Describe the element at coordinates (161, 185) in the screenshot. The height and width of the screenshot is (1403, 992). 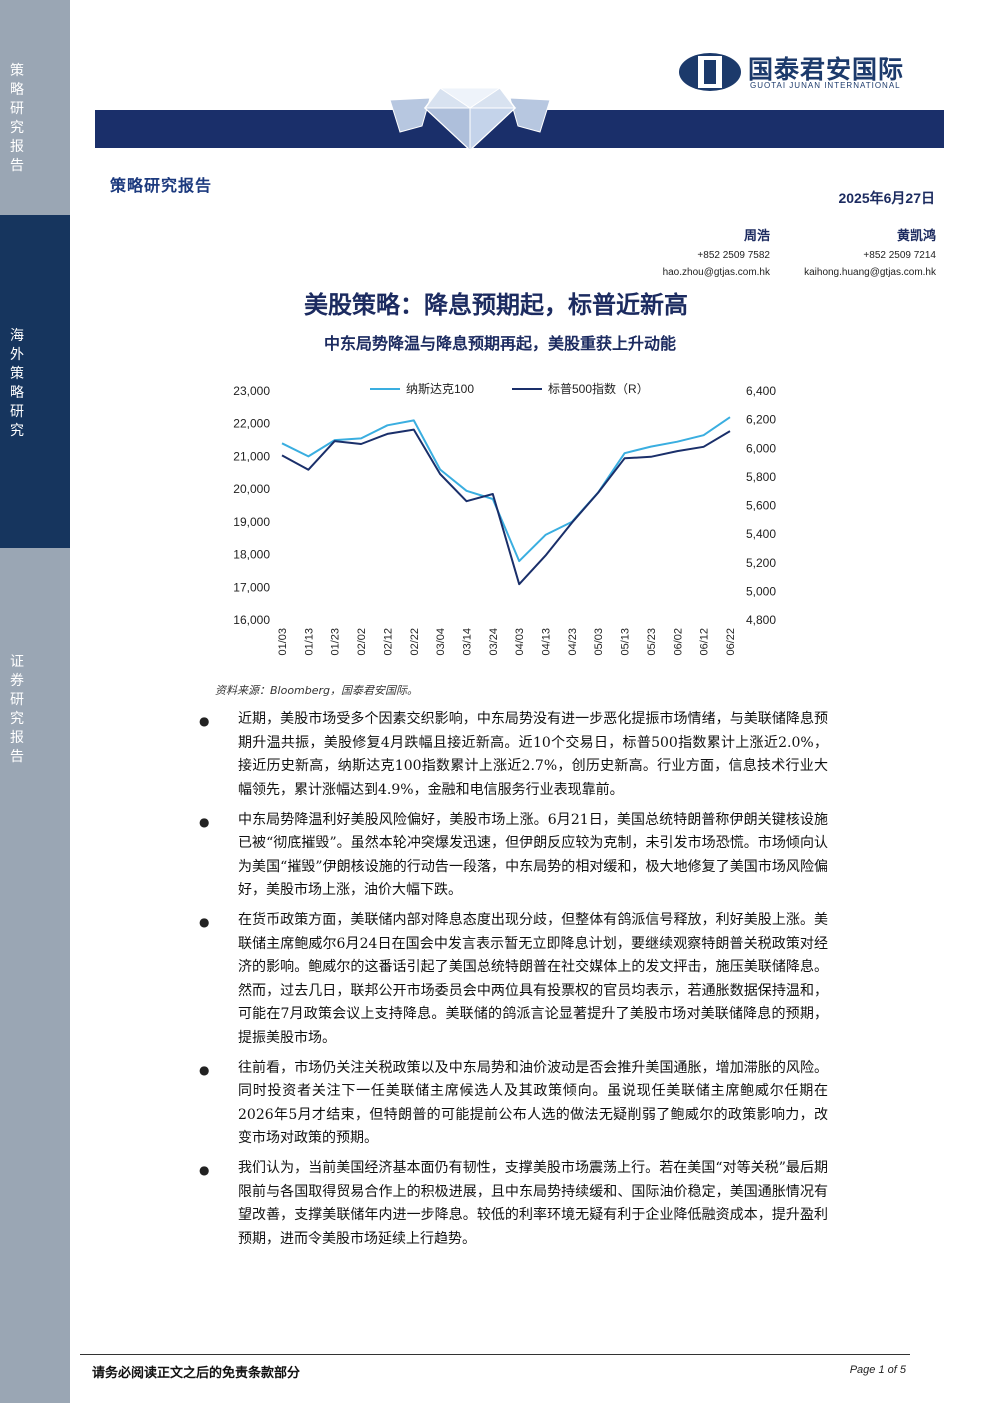
I see `report-type: 策略研究报告` at that location.